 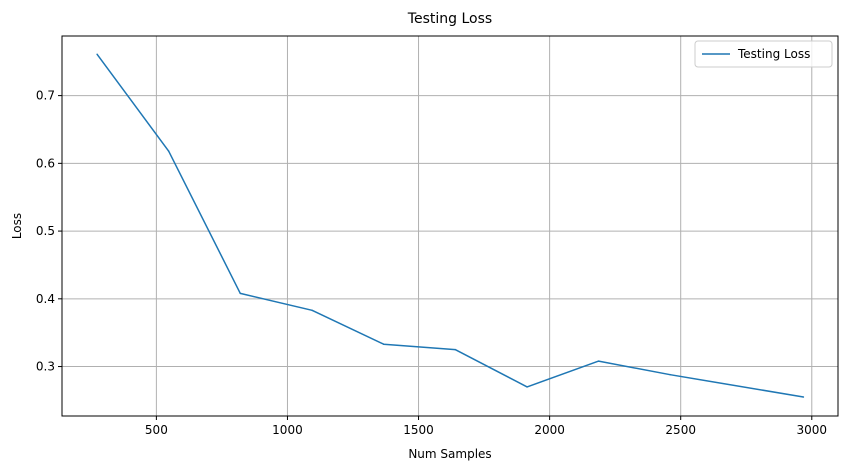 What do you see at coordinates (418, 430) in the screenshot?
I see `x-tick-label: 1500` at bounding box center [418, 430].